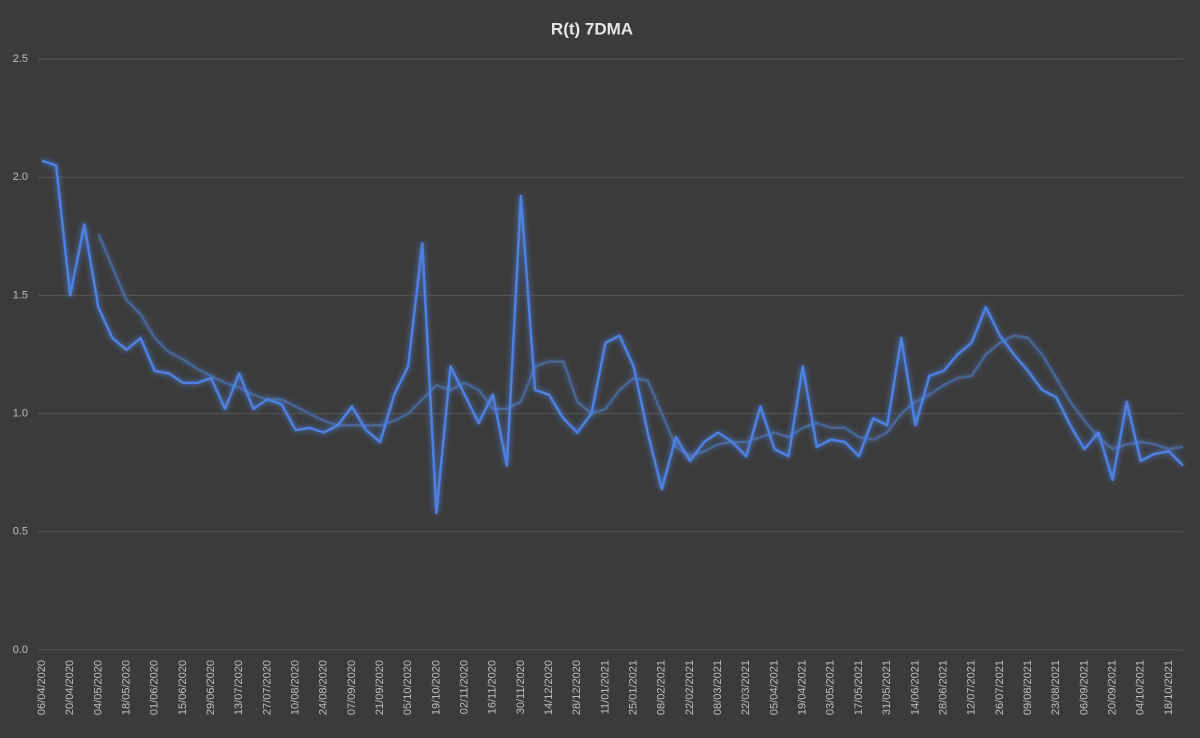  I want to click on x-tick-label: 18/10/2021, so click(1169, 687).